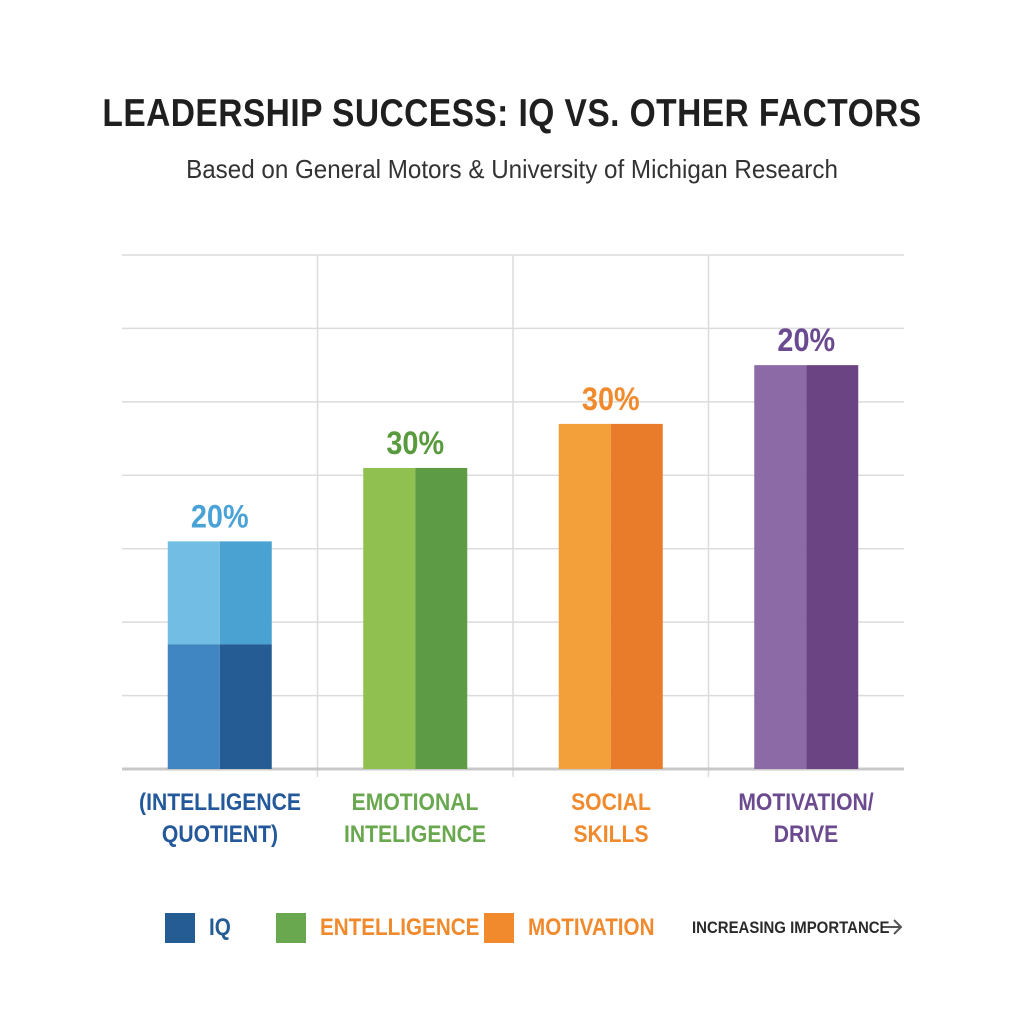 The width and height of the screenshot is (1024, 1024). I want to click on category-label: EMOTIONAL INTELIGENCE, so click(415, 819).